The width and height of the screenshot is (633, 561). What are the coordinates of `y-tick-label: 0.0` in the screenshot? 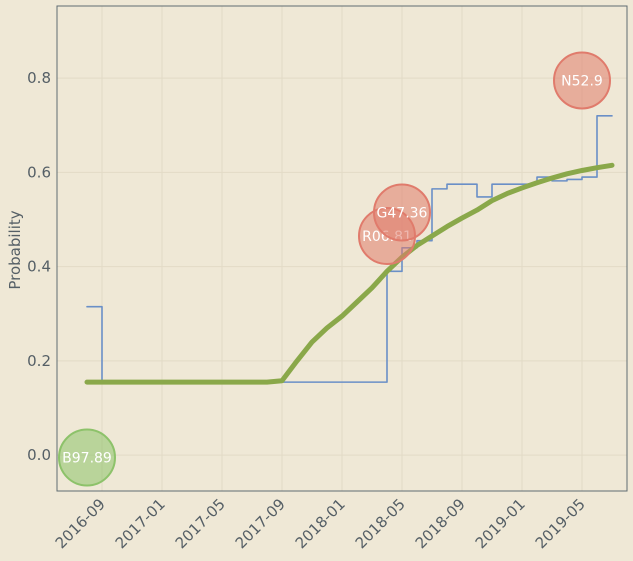 It's located at (39, 455).